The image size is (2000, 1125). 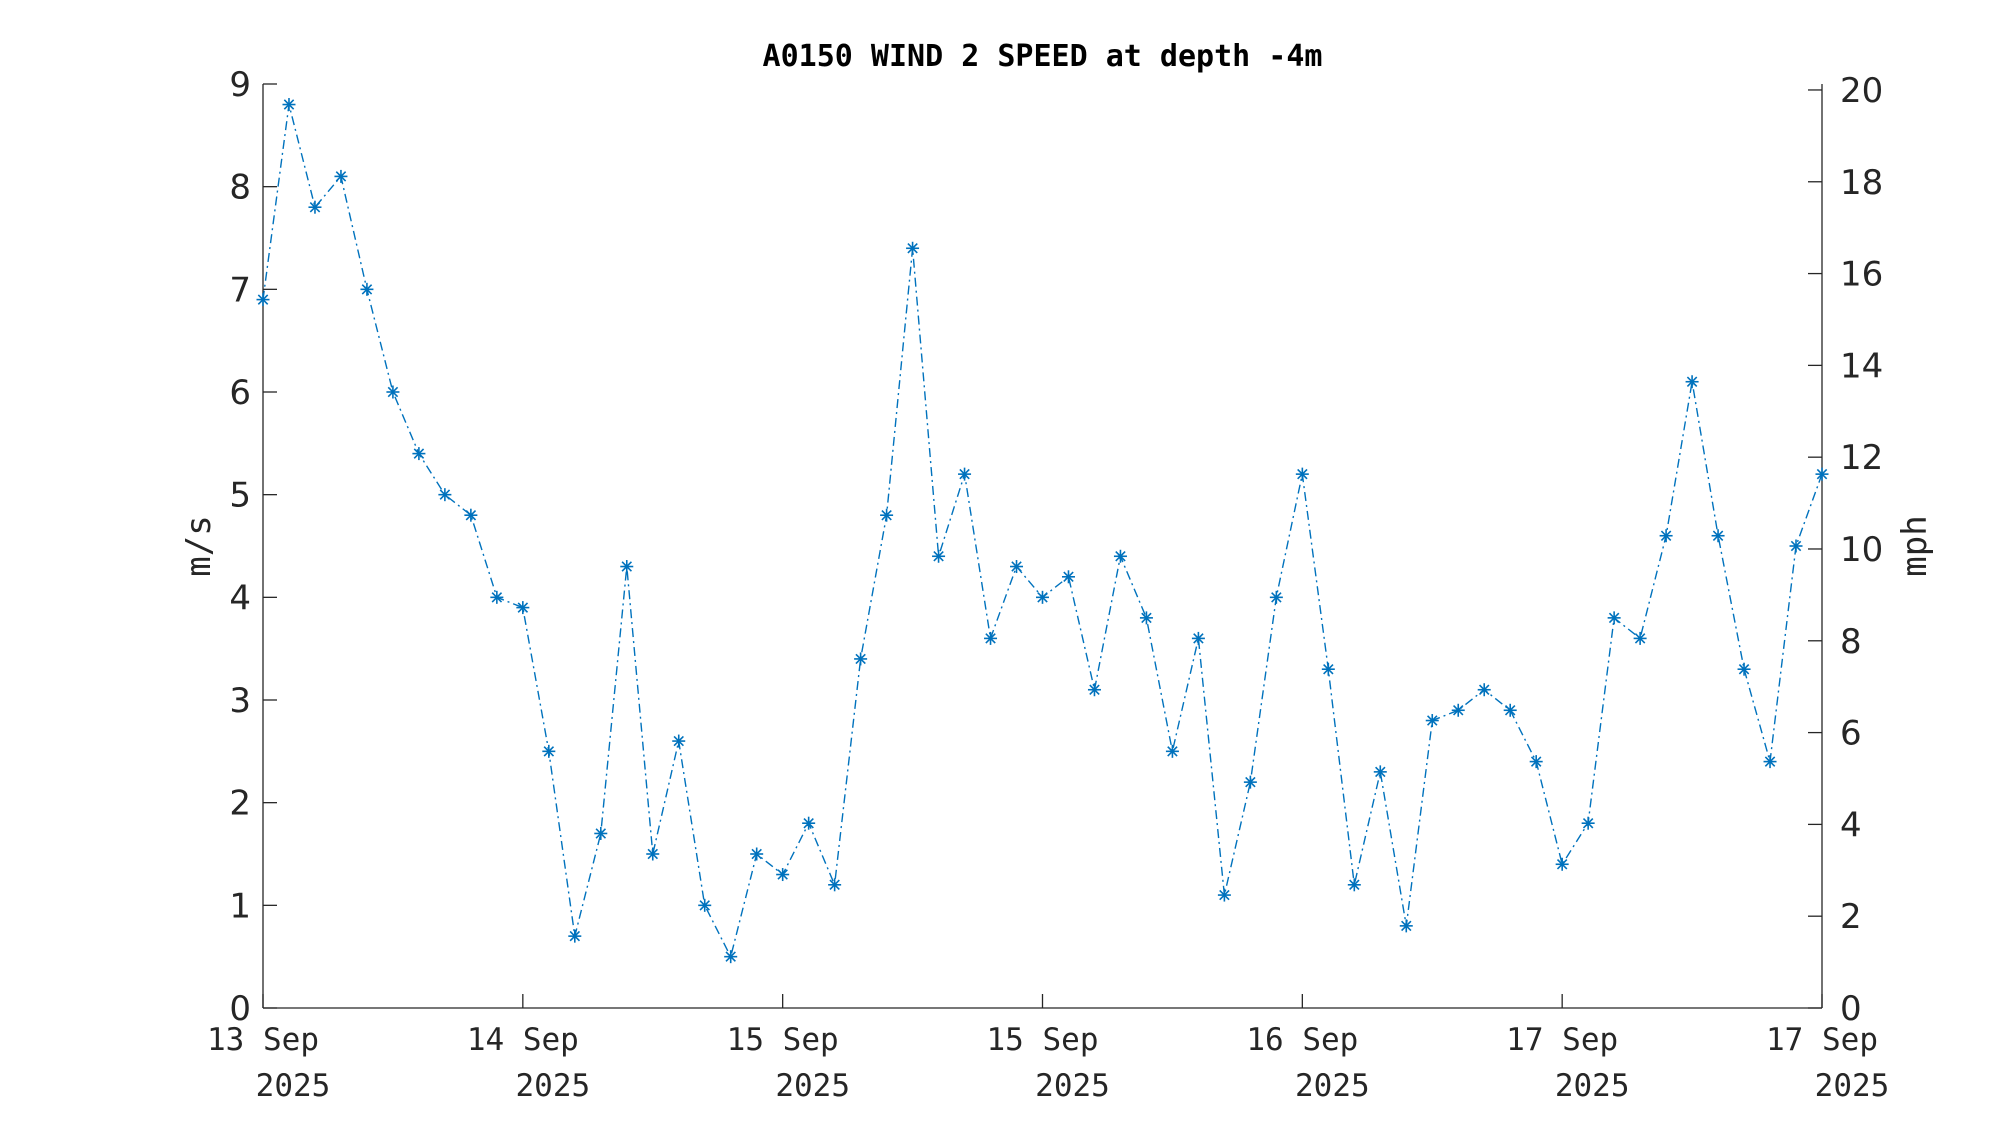 I want to click on y-tick-label-left: 1, so click(x=240, y=906).